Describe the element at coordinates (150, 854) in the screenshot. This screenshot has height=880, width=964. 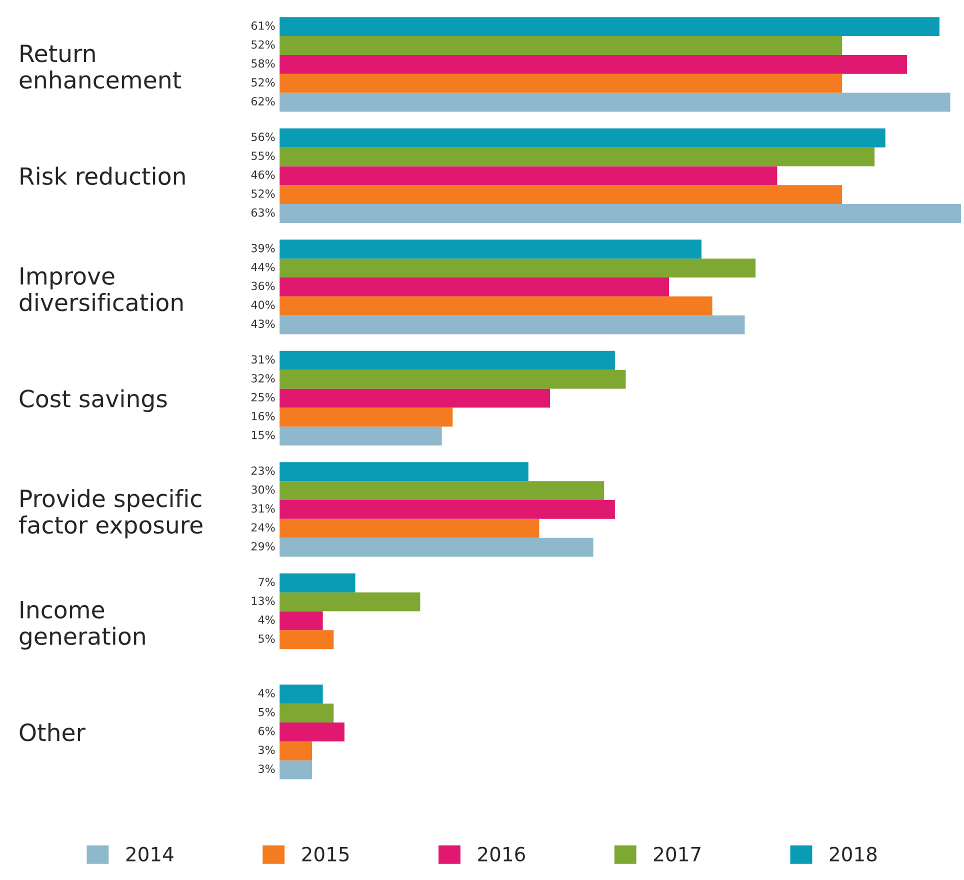
I see `legend-label: 2014` at that location.